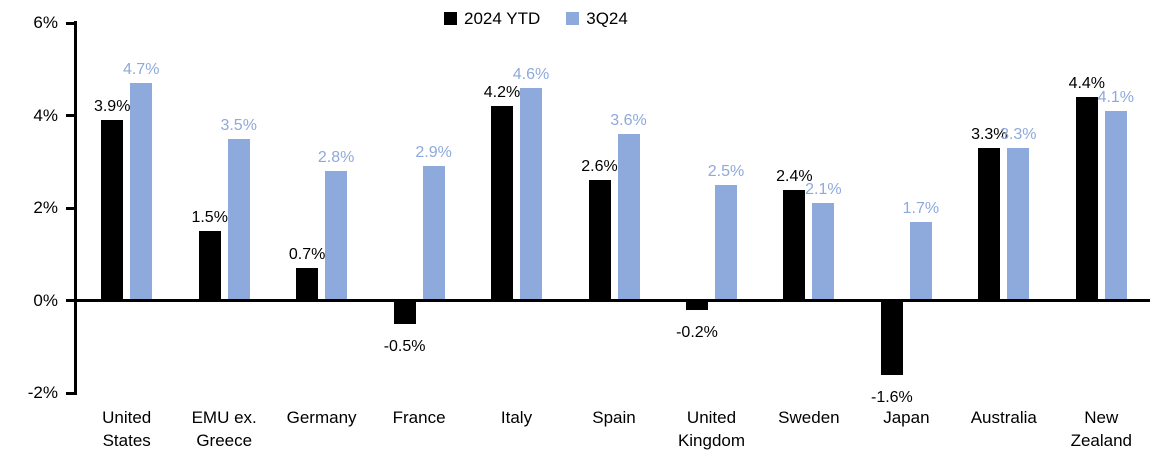 The height and width of the screenshot is (465, 1152). I want to click on bar-value-label: 3.5%, so click(238, 125).